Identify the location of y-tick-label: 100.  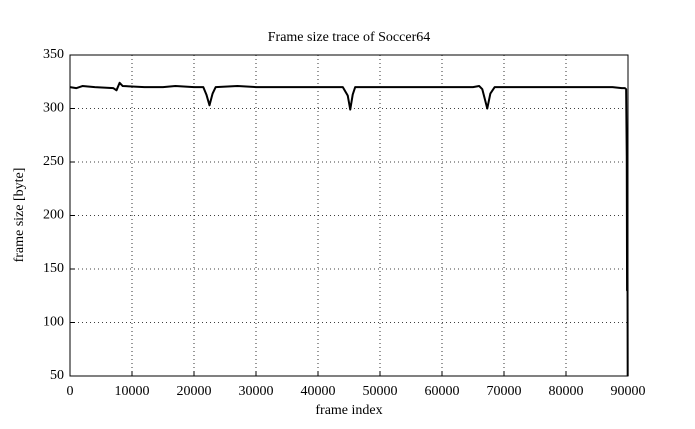
(53, 322).